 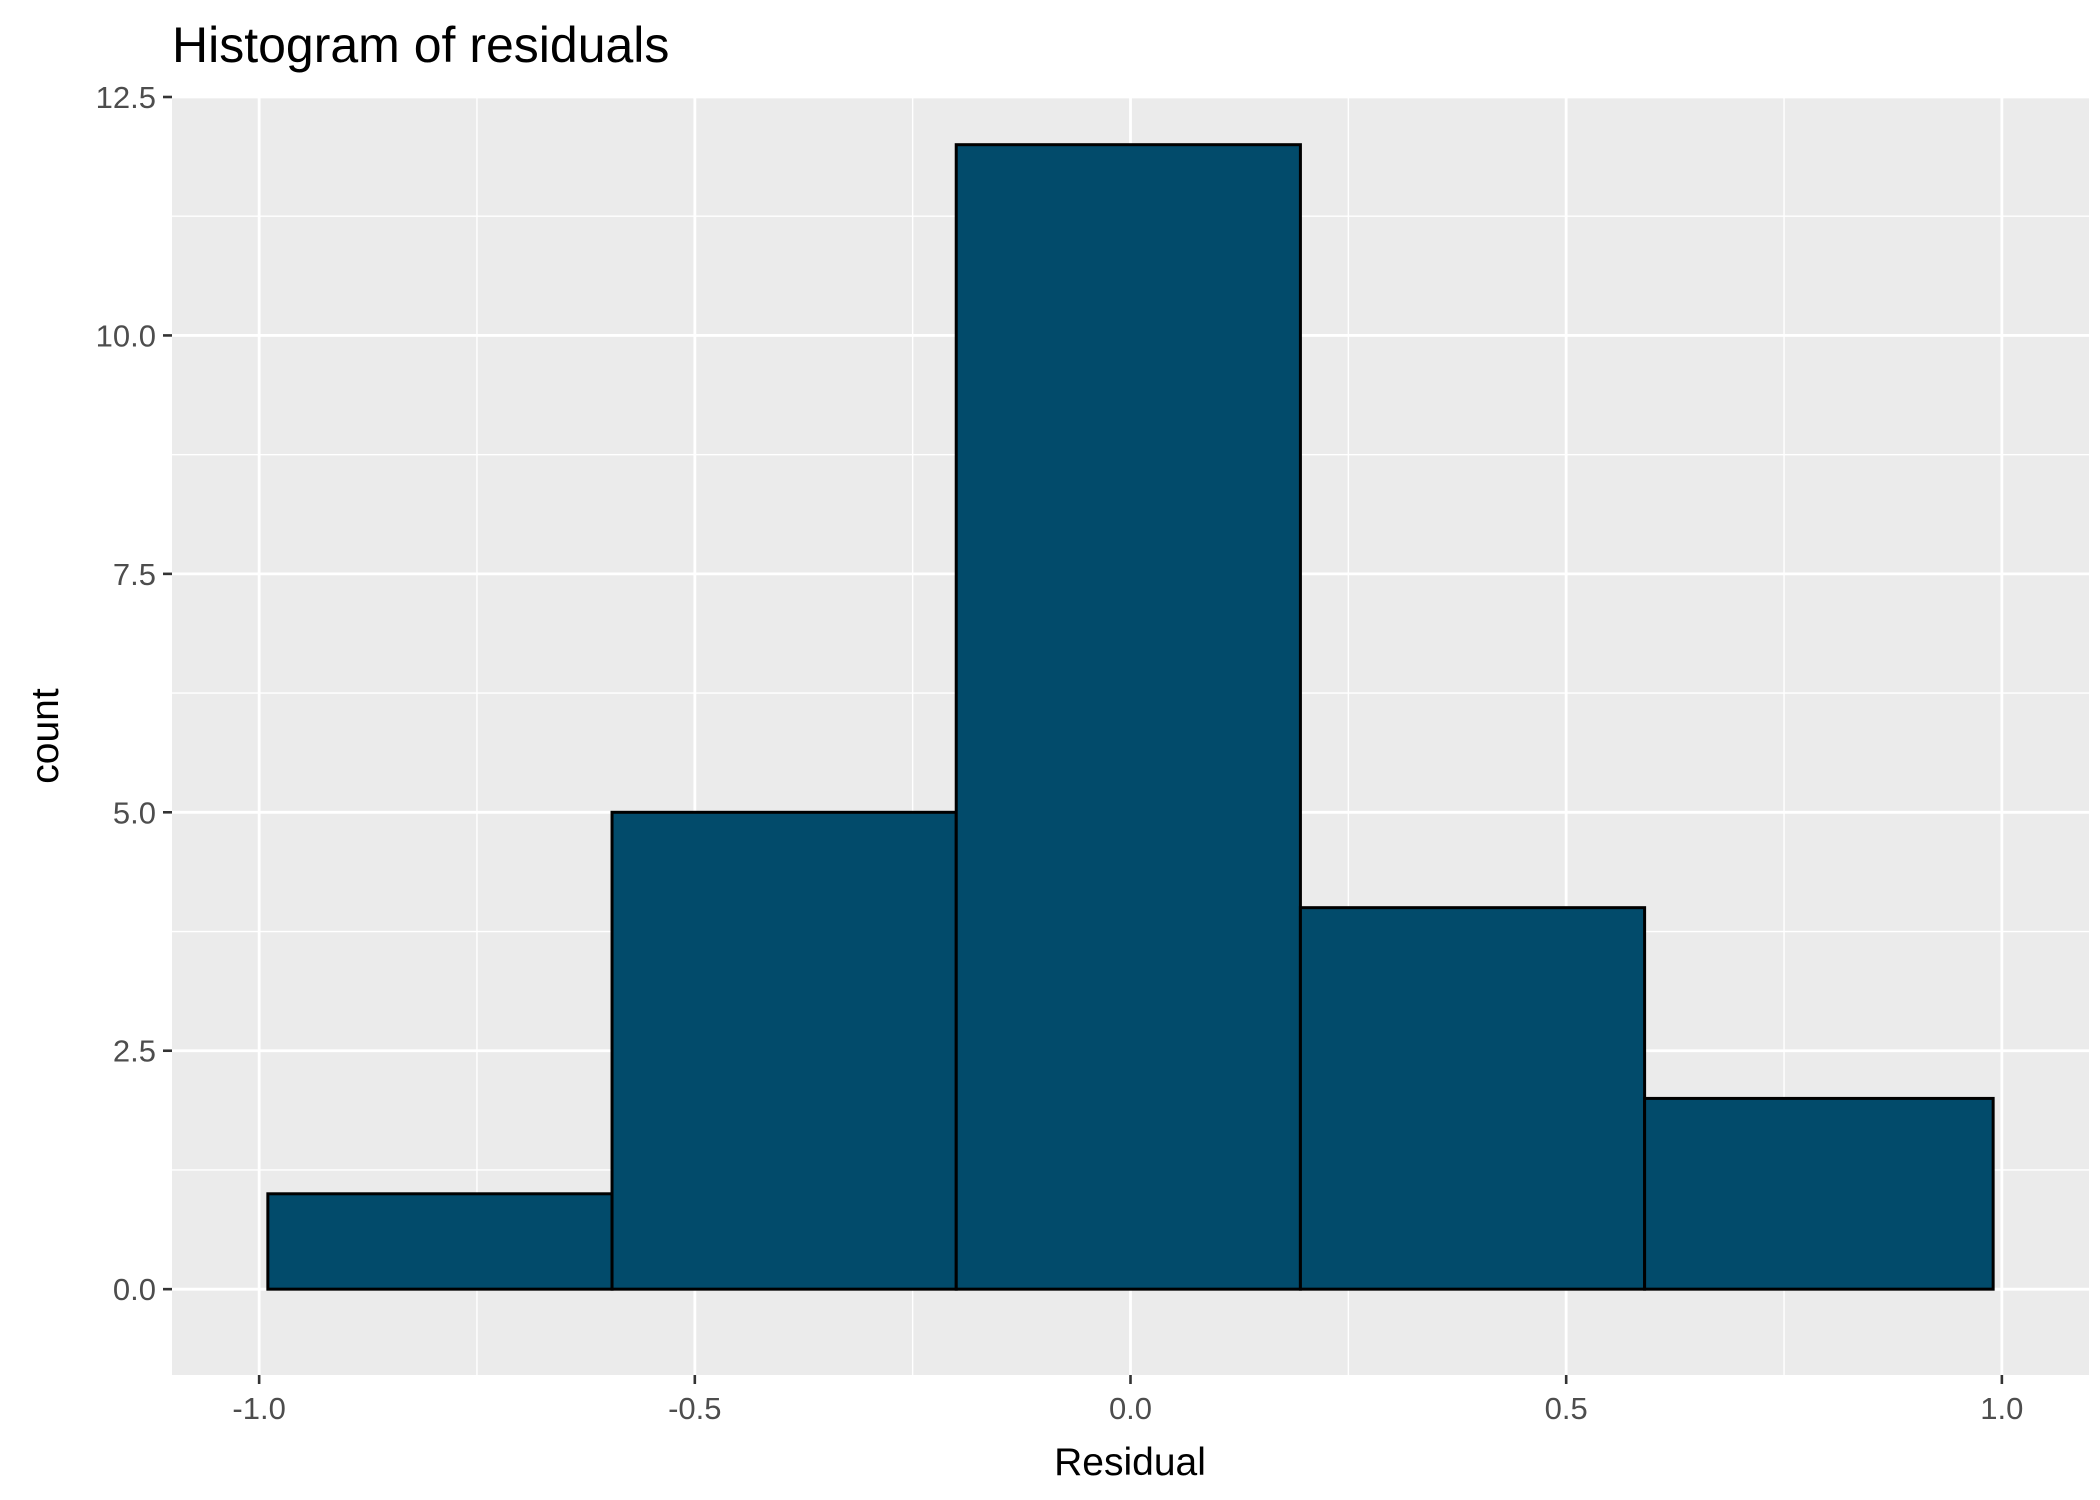 I want to click on y-tick-label: 2.5, so click(x=134, y=1051).